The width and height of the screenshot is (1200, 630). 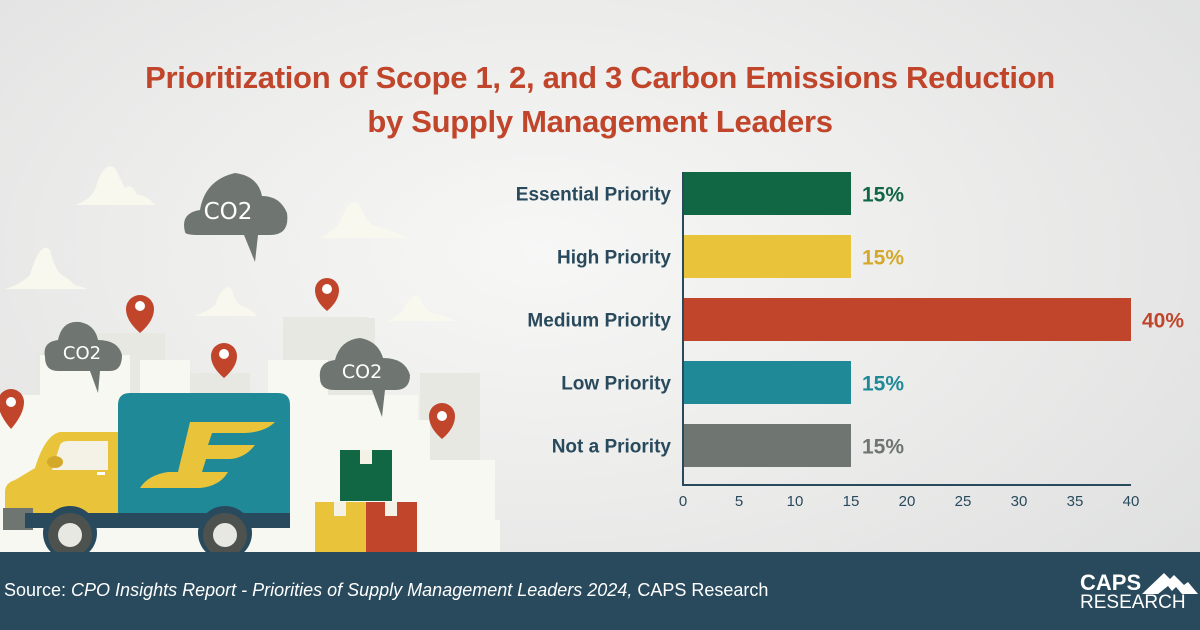 I want to click on mountain-icon, so click(x=1170, y=583).